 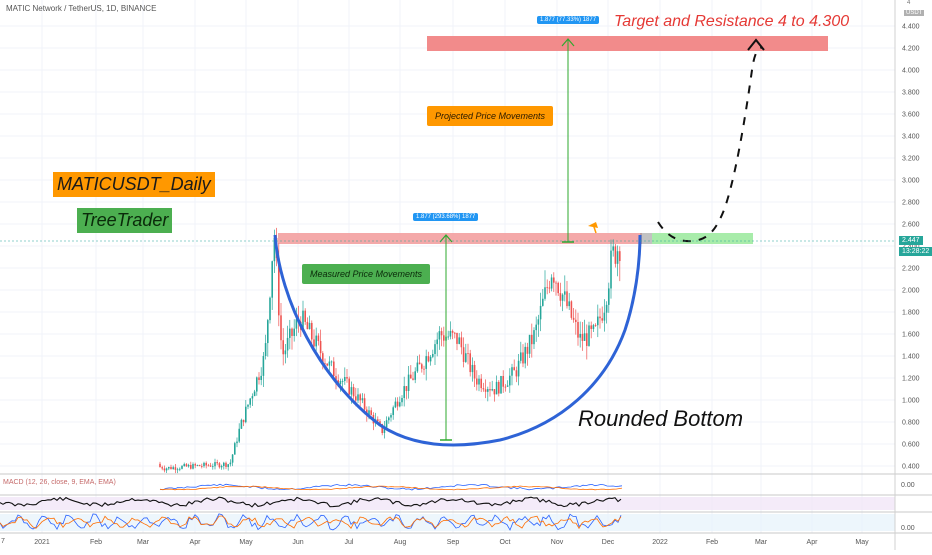 What do you see at coordinates (297, 542) in the screenshot?
I see `time-tick-label: Jun` at bounding box center [297, 542].